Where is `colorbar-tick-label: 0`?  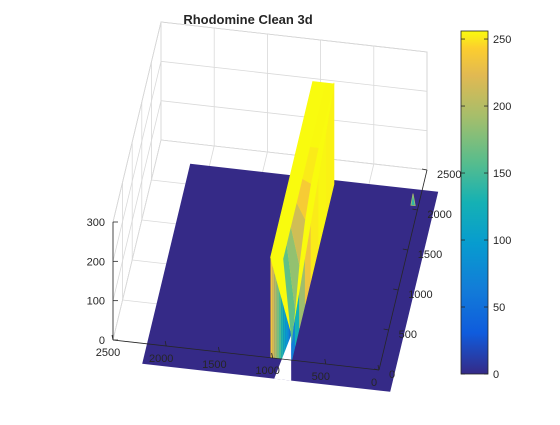
colorbar-tick-label: 0 is located at coordinates (496, 375).